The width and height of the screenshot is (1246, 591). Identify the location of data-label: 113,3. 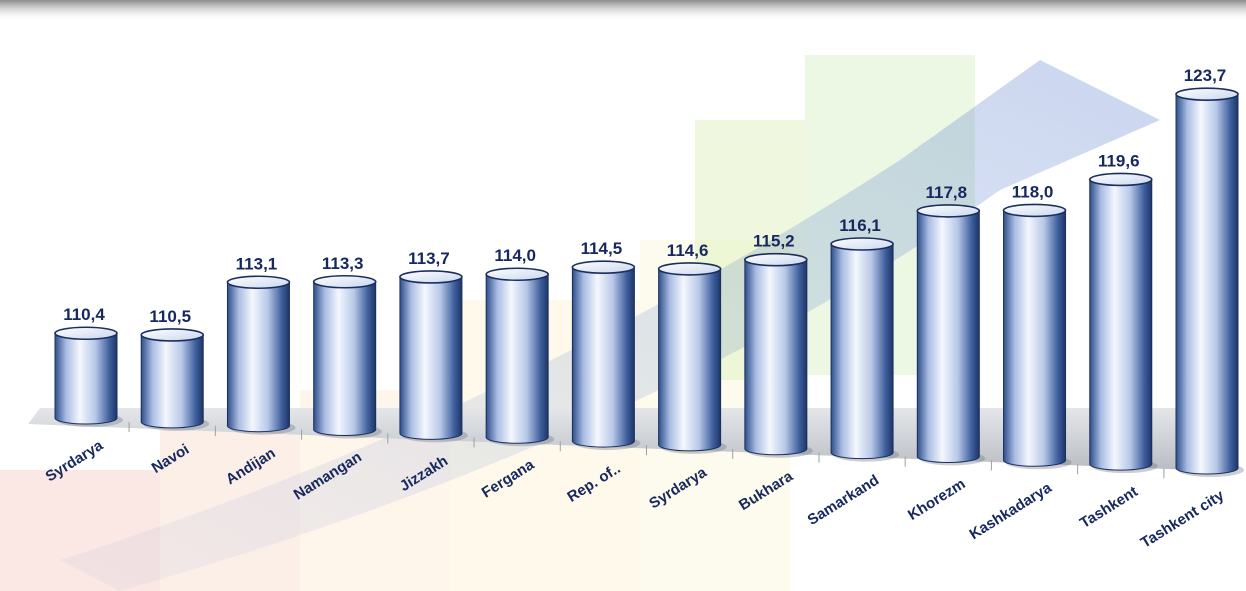
(343, 263).